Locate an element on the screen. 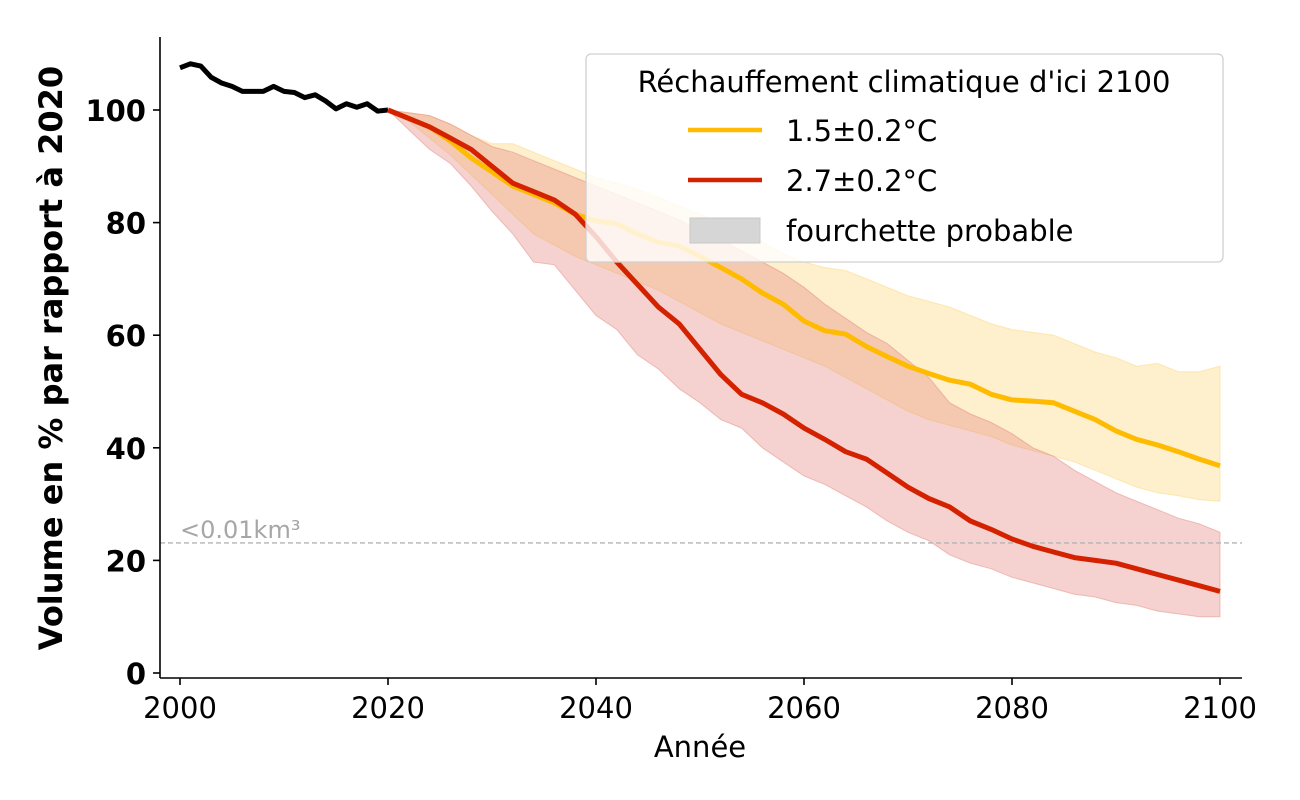 This screenshot has height=800, width=1300. legend-frame is located at coordinates (904, 158).